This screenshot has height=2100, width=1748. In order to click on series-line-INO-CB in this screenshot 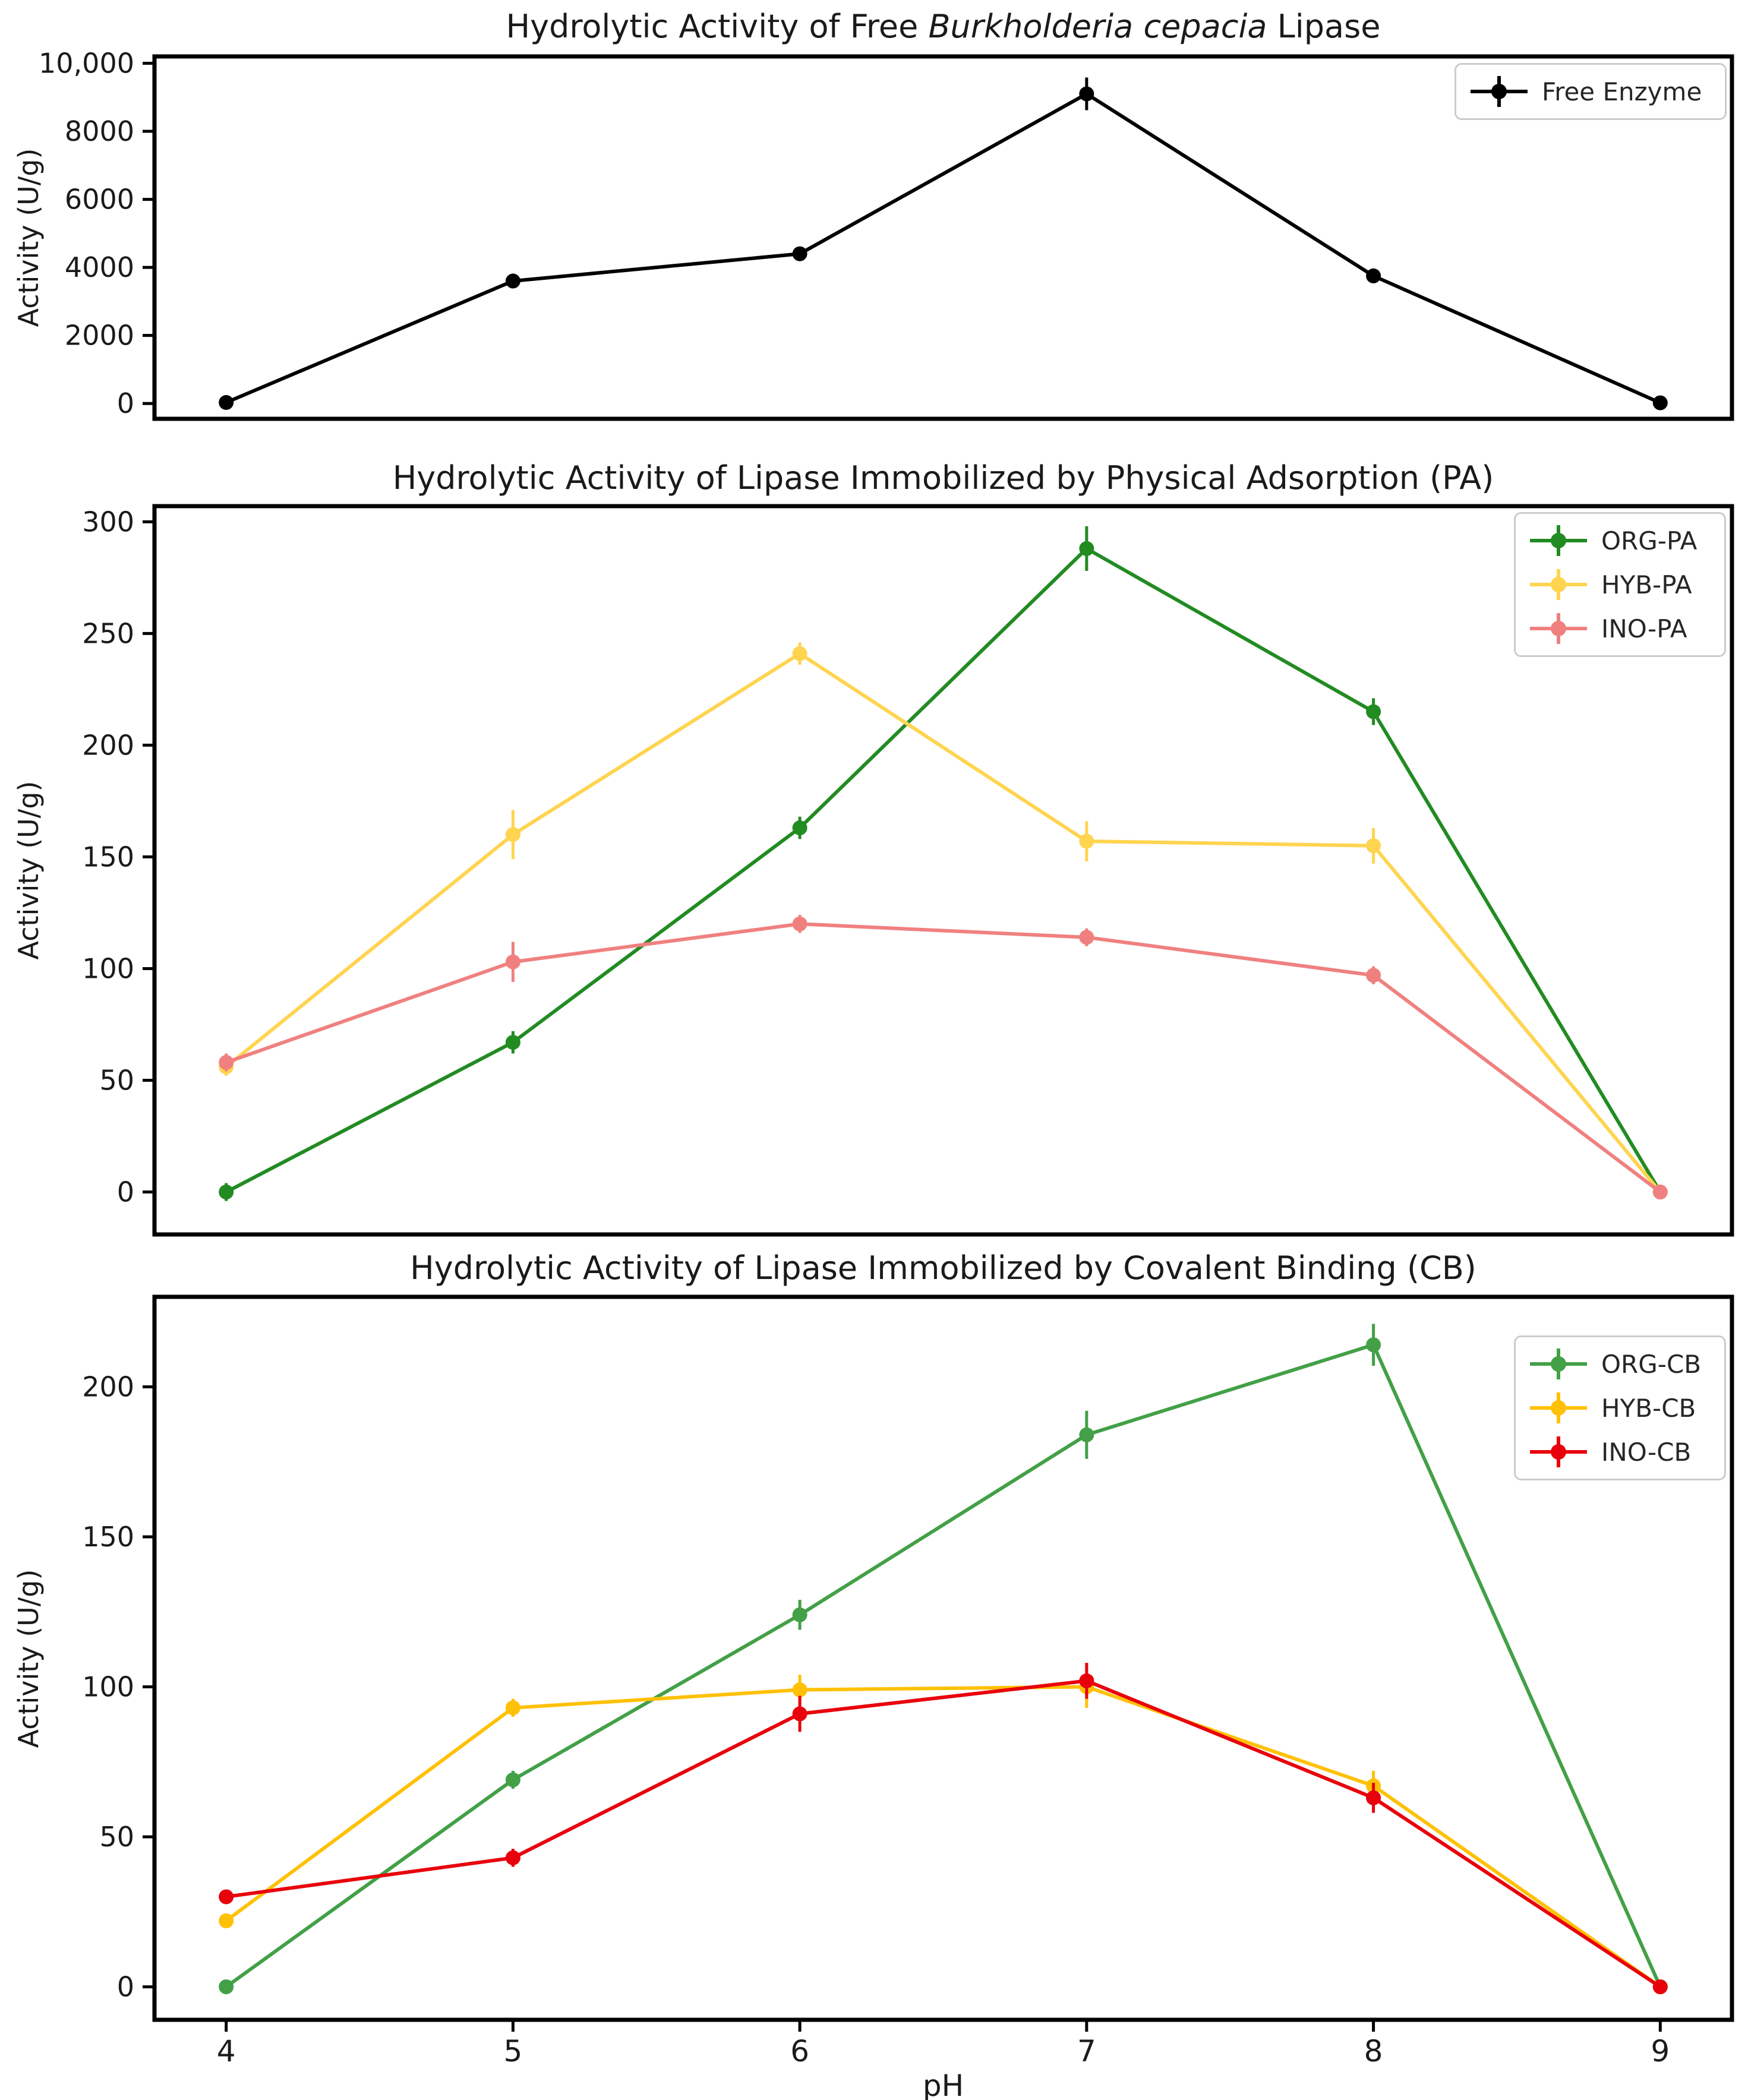, I will do `click(943, 1834)`.